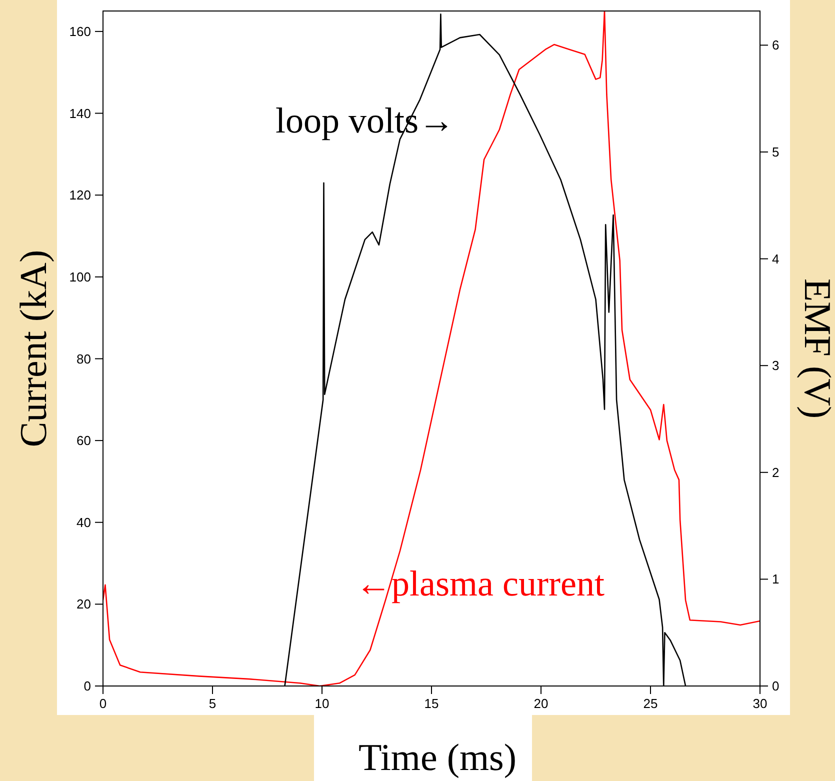 This screenshot has height=781, width=835. What do you see at coordinates (87, 686) in the screenshot?
I see `y-tick-label: 0` at bounding box center [87, 686].